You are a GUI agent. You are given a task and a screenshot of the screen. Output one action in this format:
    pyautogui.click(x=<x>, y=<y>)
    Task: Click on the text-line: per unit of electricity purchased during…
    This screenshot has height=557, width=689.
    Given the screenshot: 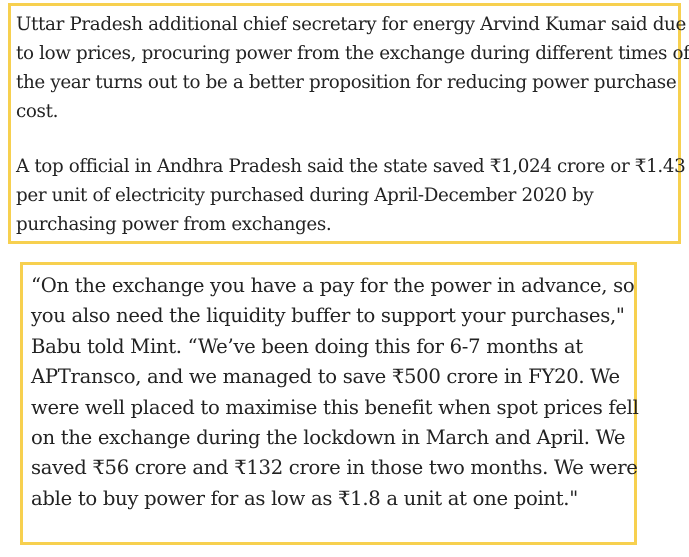 What is the action you would take?
    pyautogui.click(x=305, y=195)
    